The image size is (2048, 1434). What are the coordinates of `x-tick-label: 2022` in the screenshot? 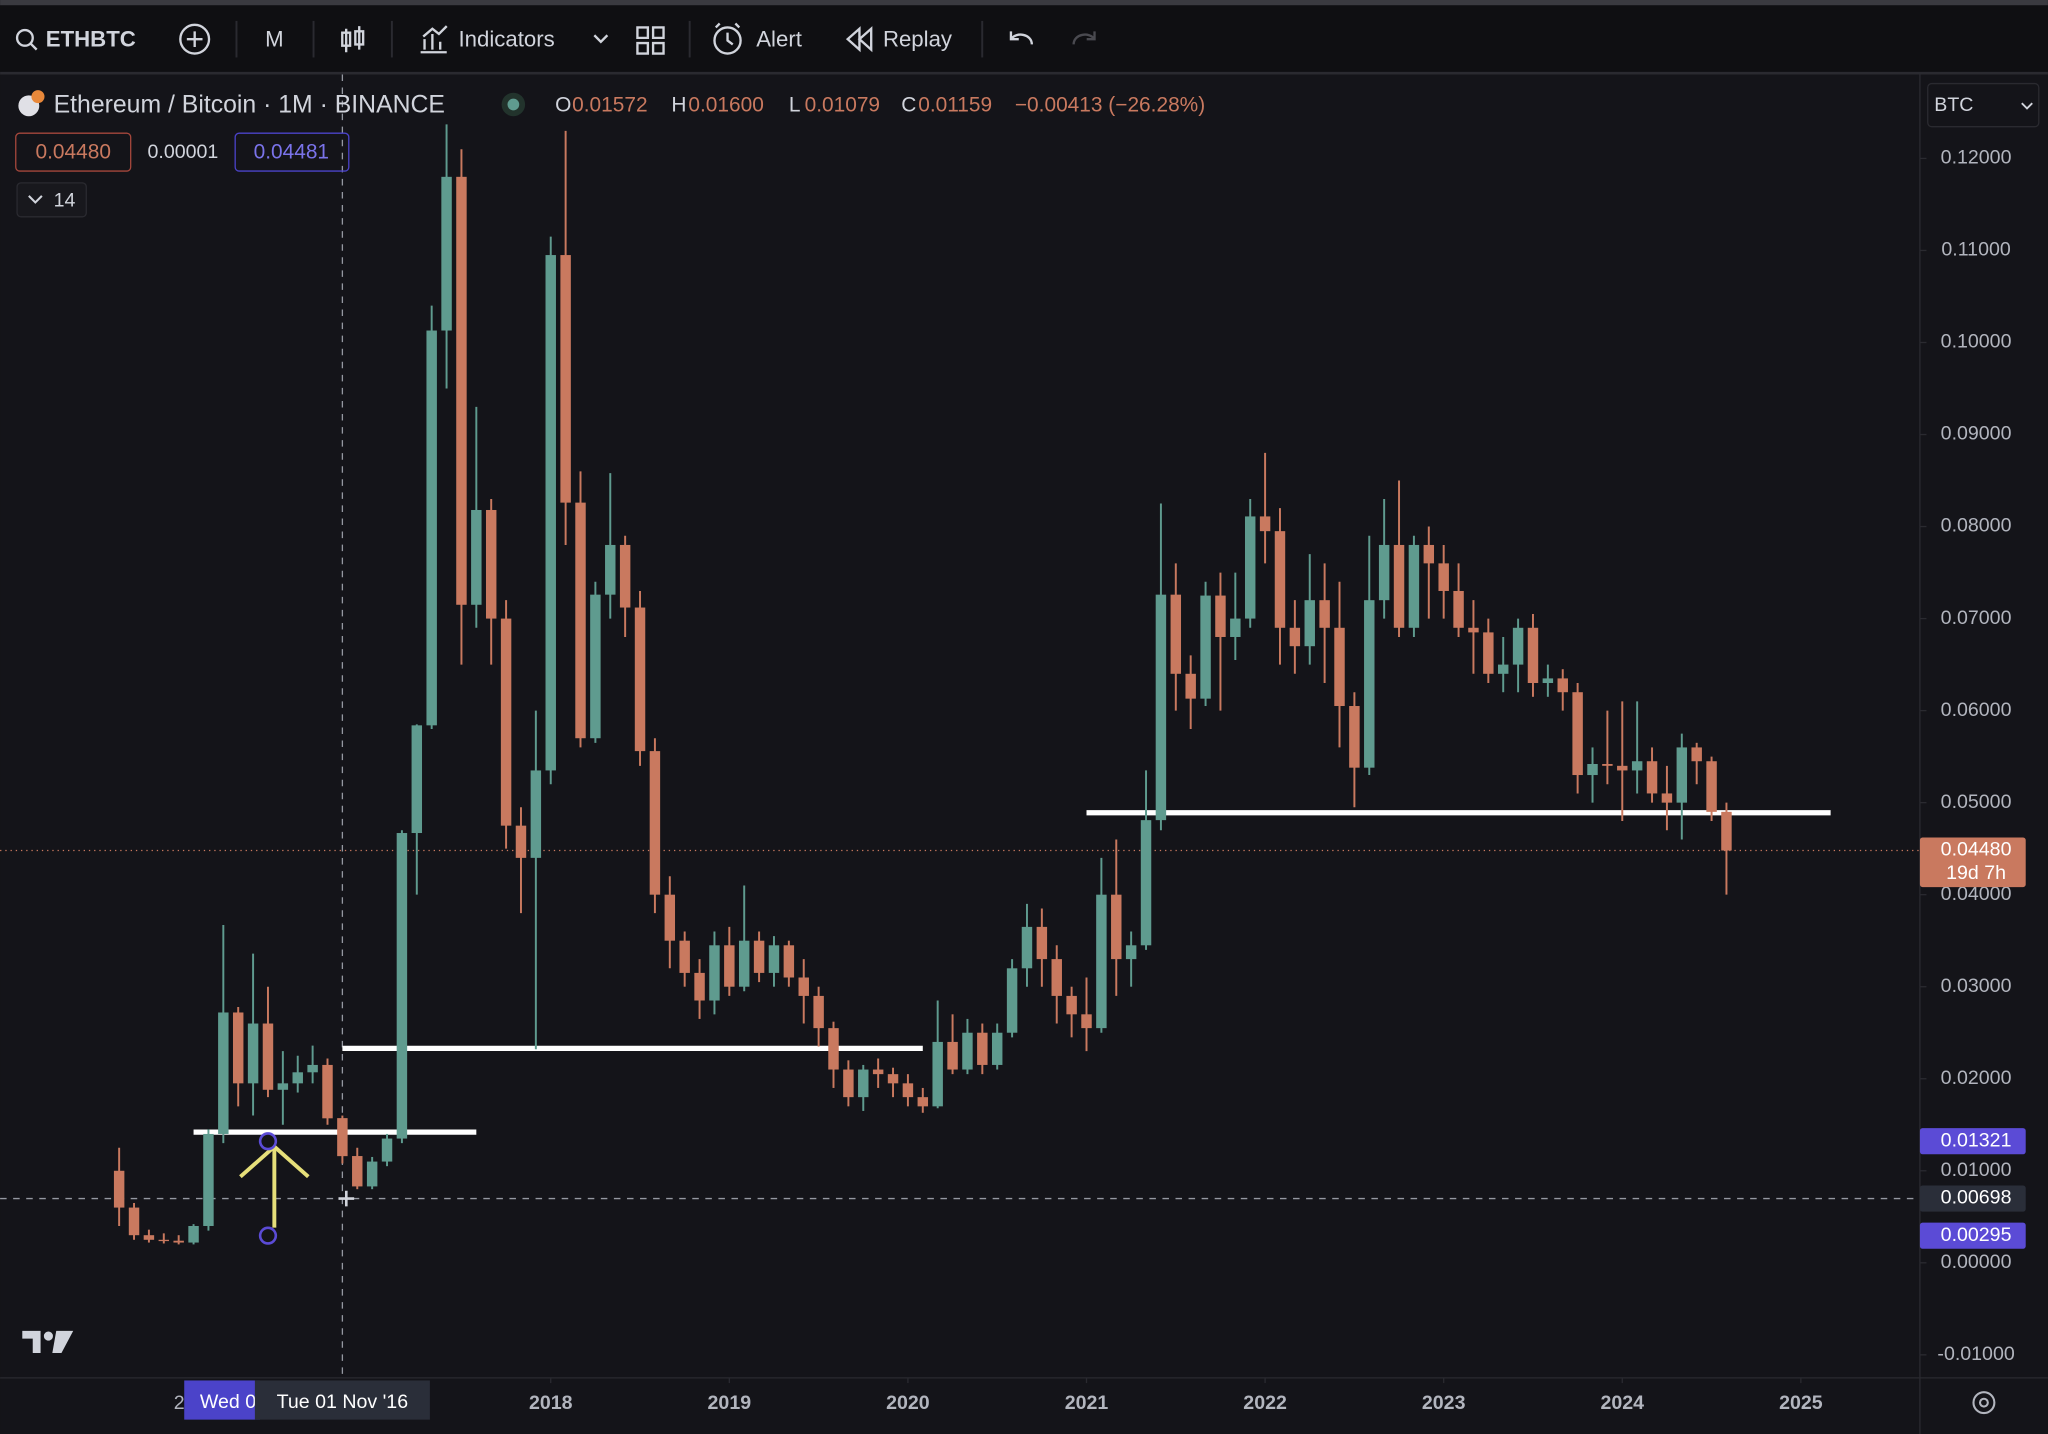 It's located at (1265, 1403).